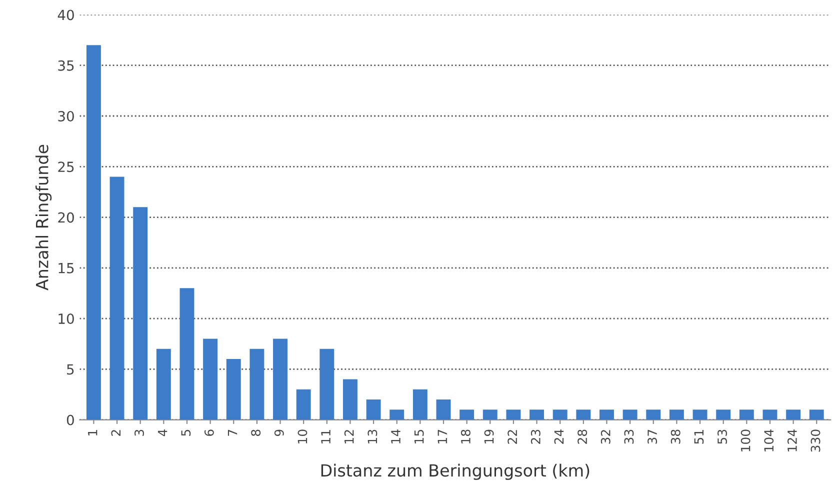 The height and width of the screenshot is (491, 839). I want to click on y-tick-label: 40, so click(66, 15).